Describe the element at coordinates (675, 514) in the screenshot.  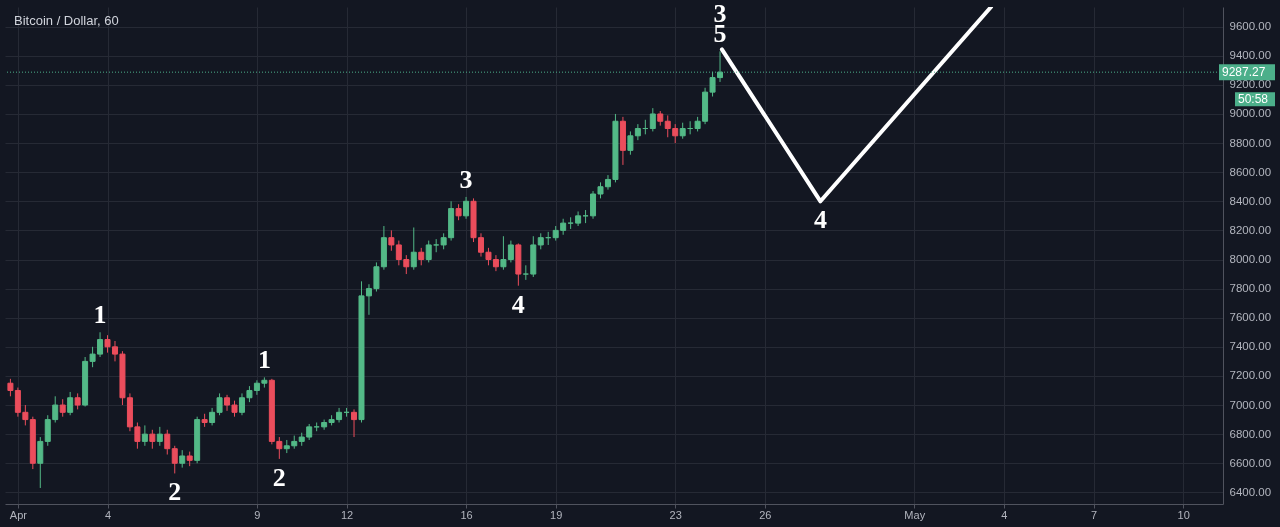
I see `x-tick-label: 23` at that location.